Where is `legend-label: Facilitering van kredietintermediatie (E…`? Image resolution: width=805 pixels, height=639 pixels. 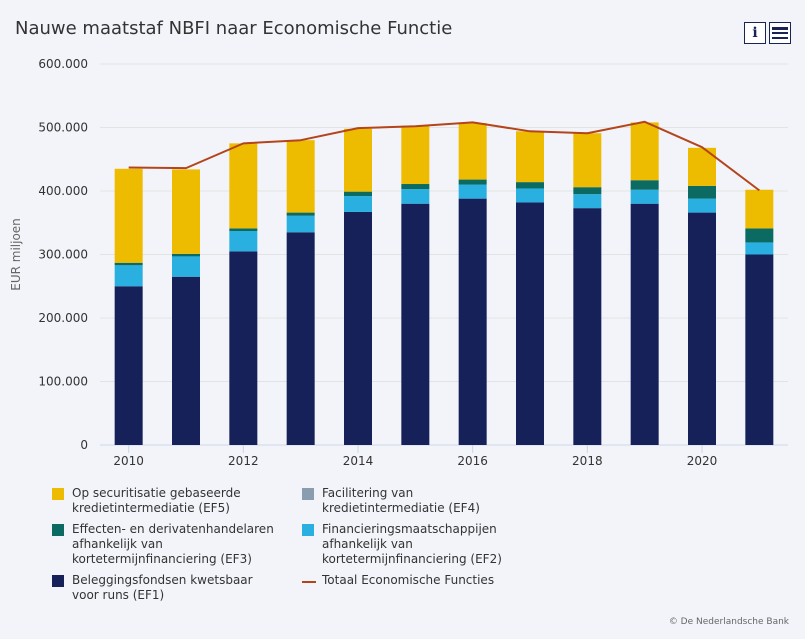 legend-label: Facilitering van kredietintermediatie (E… is located at coordinates (401, 500).